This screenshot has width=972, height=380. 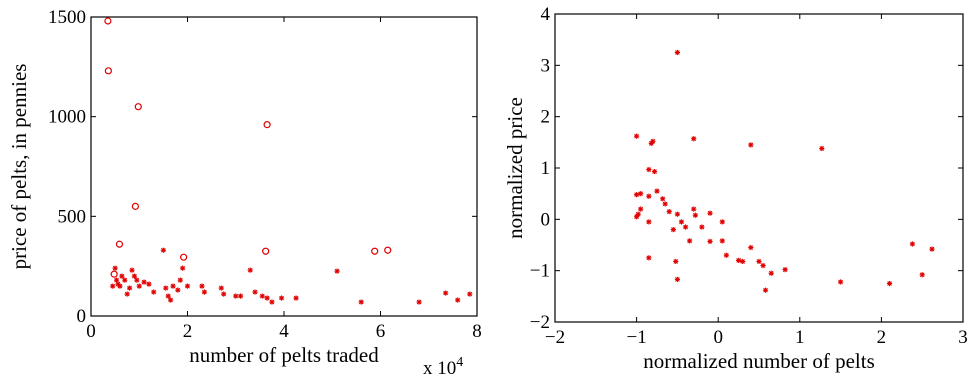 What do you see at coordinates (546, 14) in the screenshot?
I see `y-tick-label: 4` at bounding box center [546, 14].